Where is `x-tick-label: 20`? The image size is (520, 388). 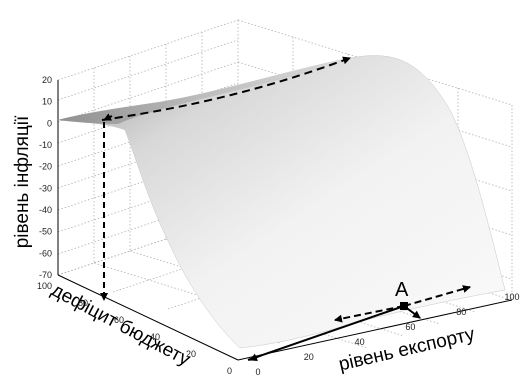 x-tick-label: 20 is located at coordinates (309, 357).